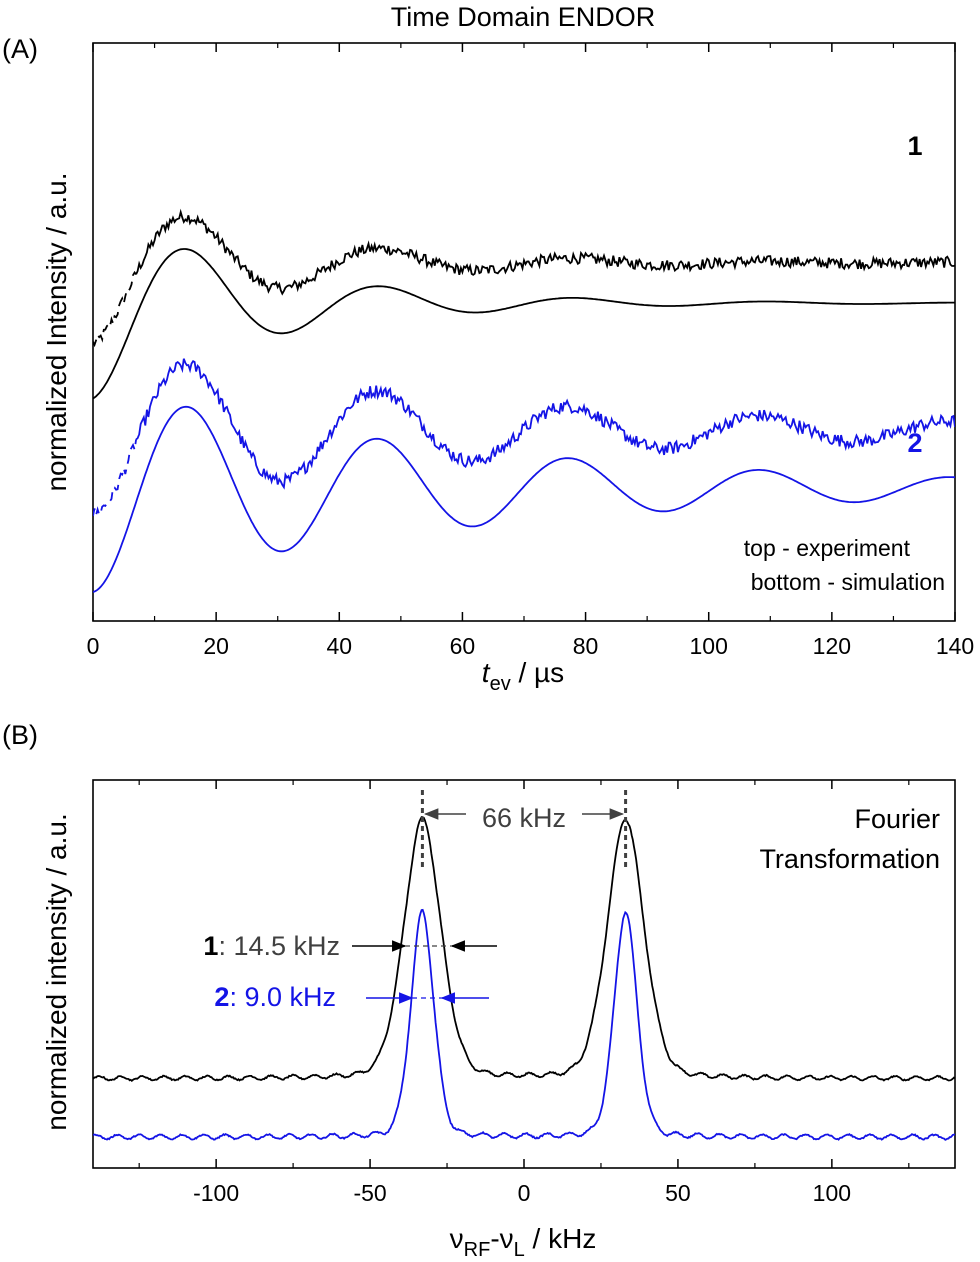  What do you see at coordinates (914, 443) in the screenshot?
I see `series-2-label: 2` at bounding box center [914, 443].